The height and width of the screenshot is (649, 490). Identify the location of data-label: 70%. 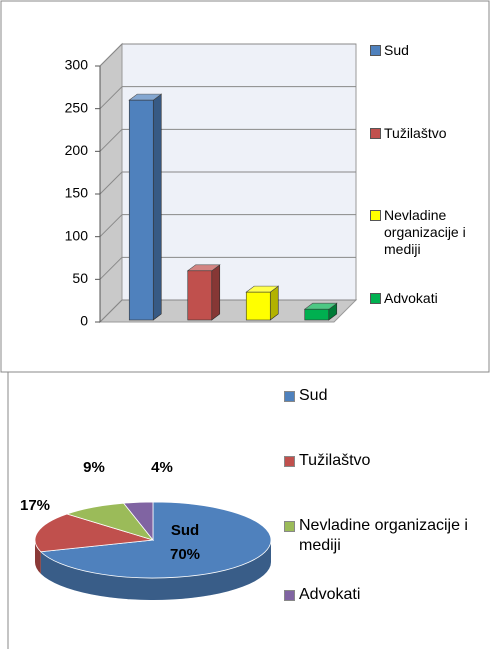
(185, 554).